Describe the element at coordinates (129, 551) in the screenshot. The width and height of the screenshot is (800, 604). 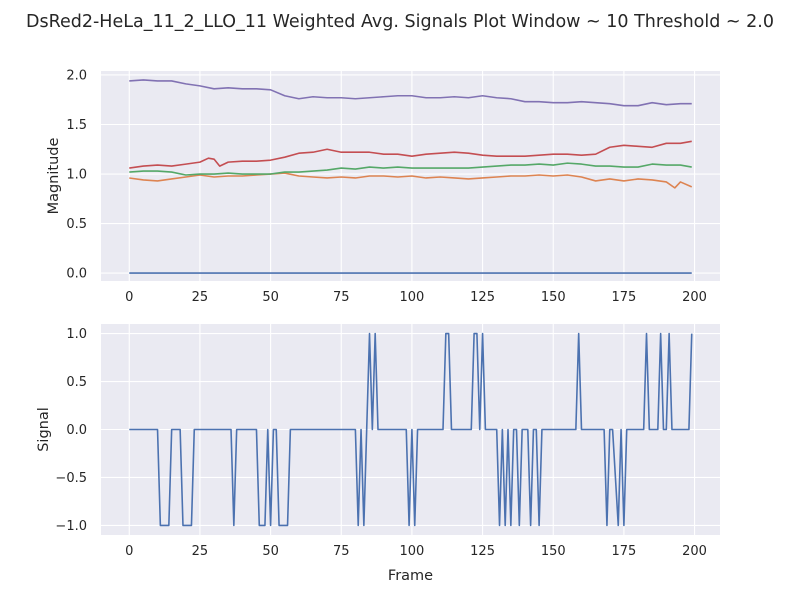
I see `signal-x-tick-label: 0` at that location.